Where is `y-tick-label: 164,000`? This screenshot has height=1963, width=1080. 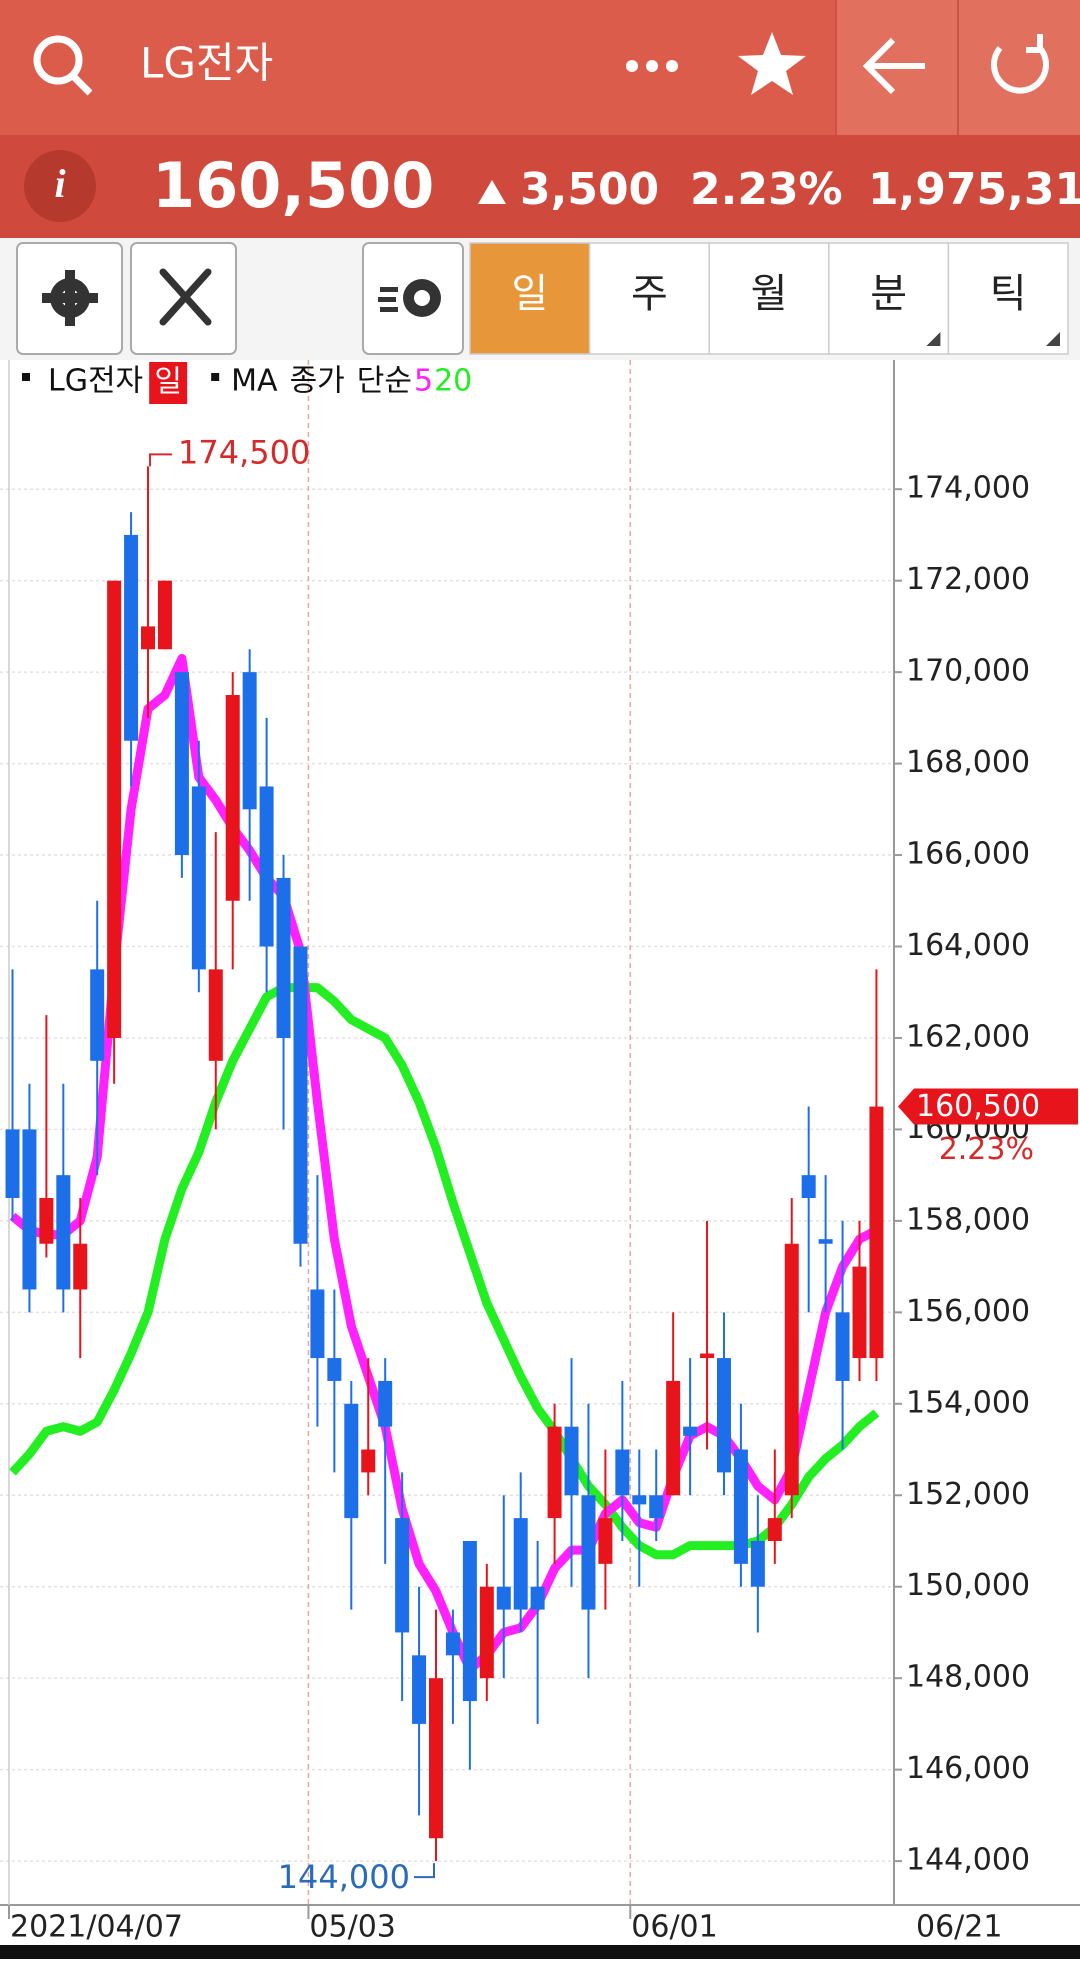
y-tick-label: 164,000 is located at coordinates (968, 945).